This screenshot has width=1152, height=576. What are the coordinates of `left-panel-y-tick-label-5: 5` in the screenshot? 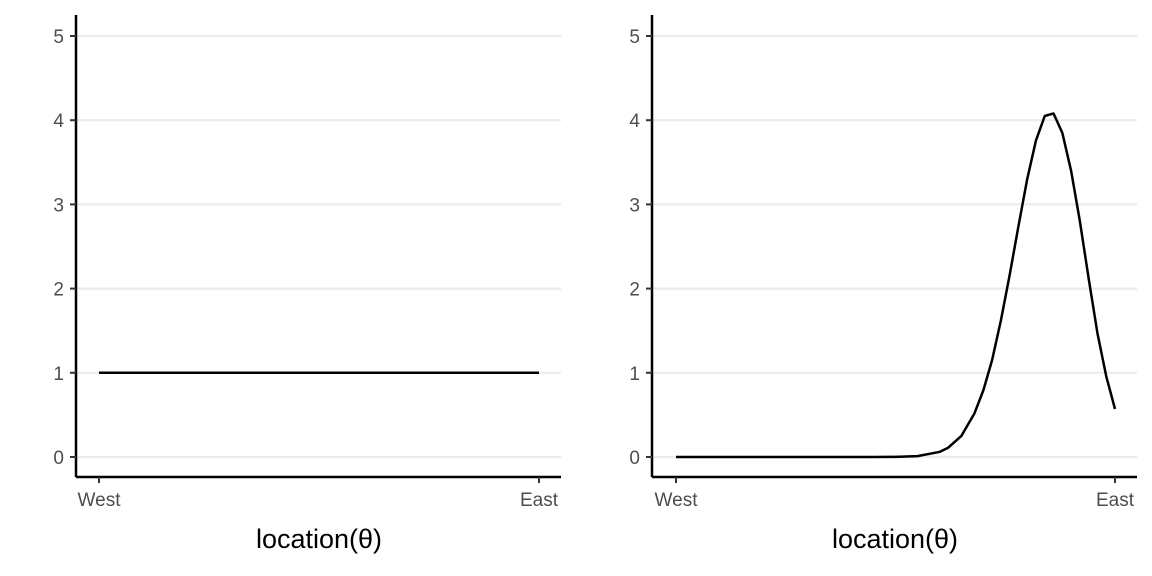 It's located at (58, 37).